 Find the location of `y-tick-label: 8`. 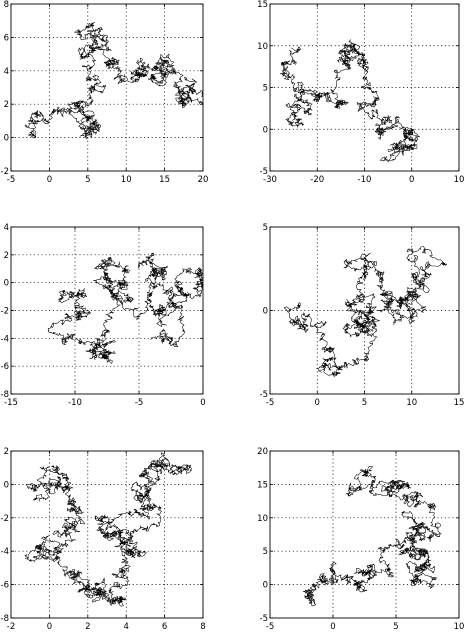

y-tick-label: 8 is located at coordinates (6, 5).